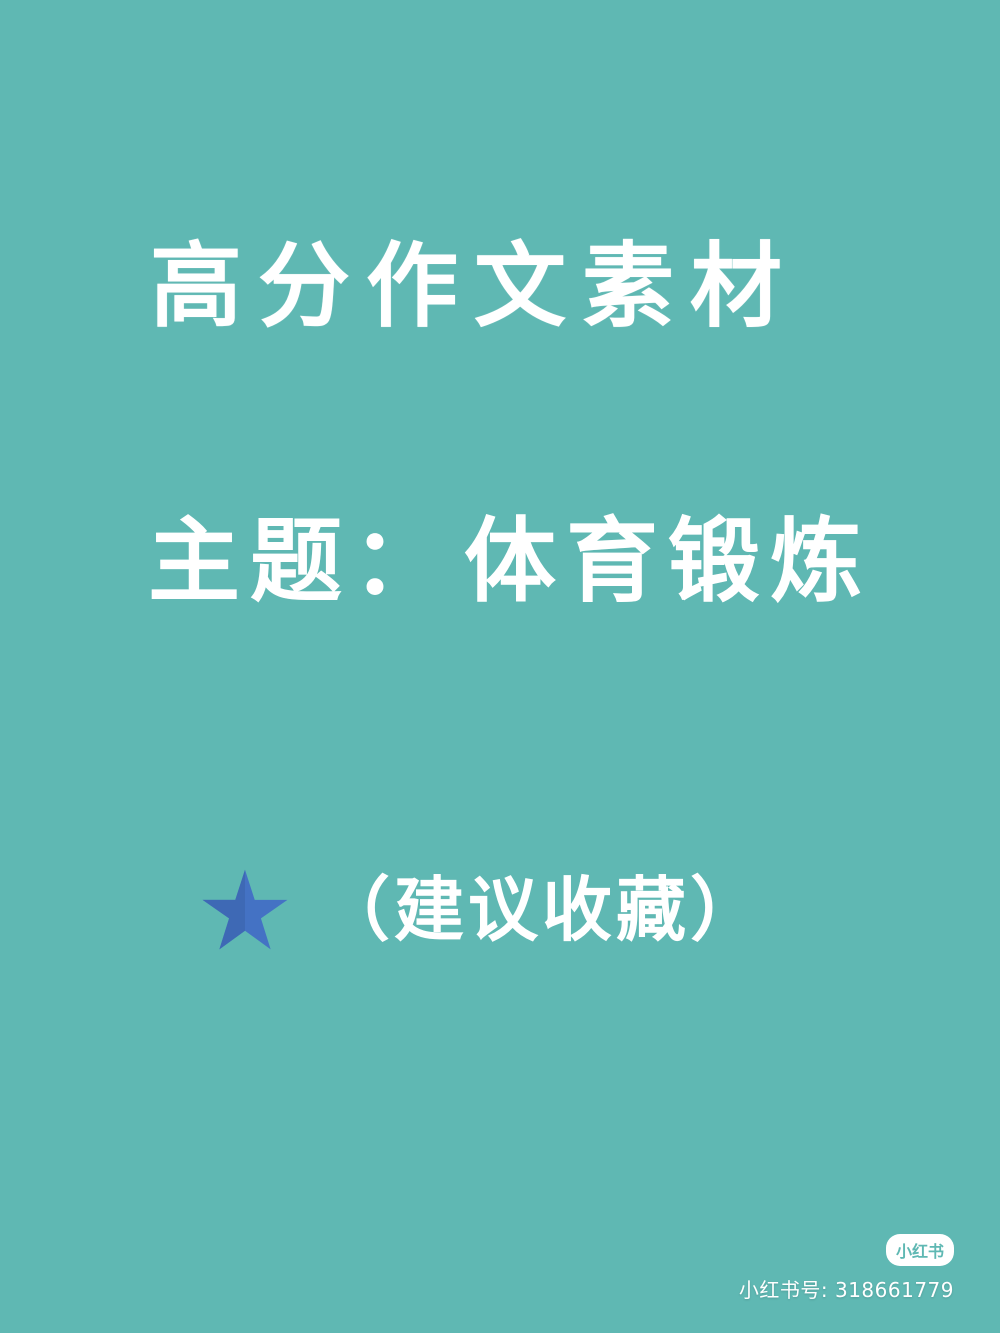  I want to click on suggestion-text: （建议收藏）, so click(542, 909).